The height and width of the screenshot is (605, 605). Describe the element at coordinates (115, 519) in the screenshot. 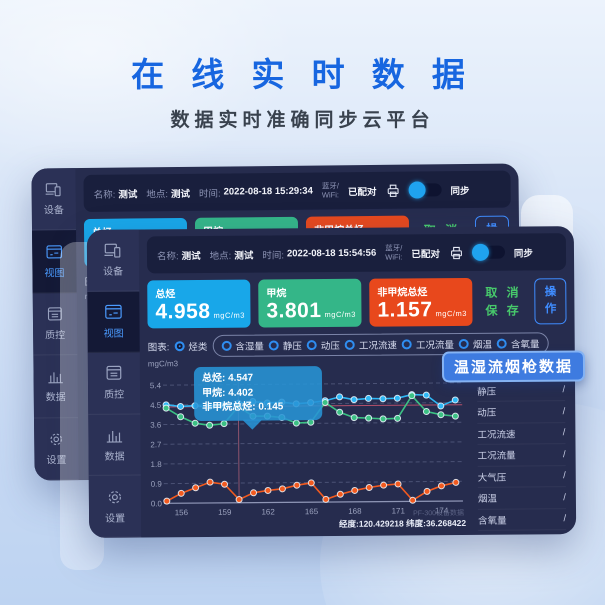

I see `sidebar-item-label: 设置` at that location.